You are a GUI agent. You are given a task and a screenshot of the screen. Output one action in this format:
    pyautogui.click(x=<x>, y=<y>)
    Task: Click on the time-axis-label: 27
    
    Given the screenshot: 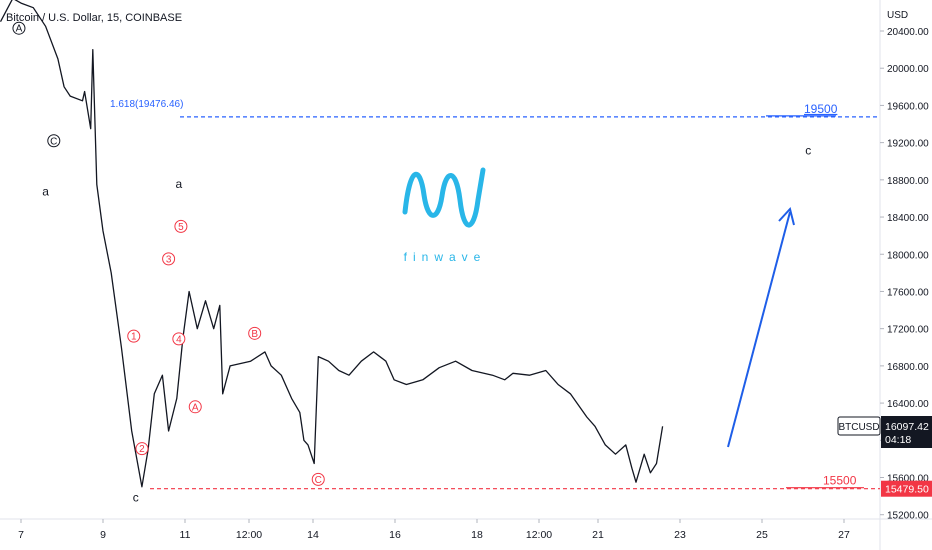 What is the action you would take?
    pyautogui.click(x=844, y=535)
    